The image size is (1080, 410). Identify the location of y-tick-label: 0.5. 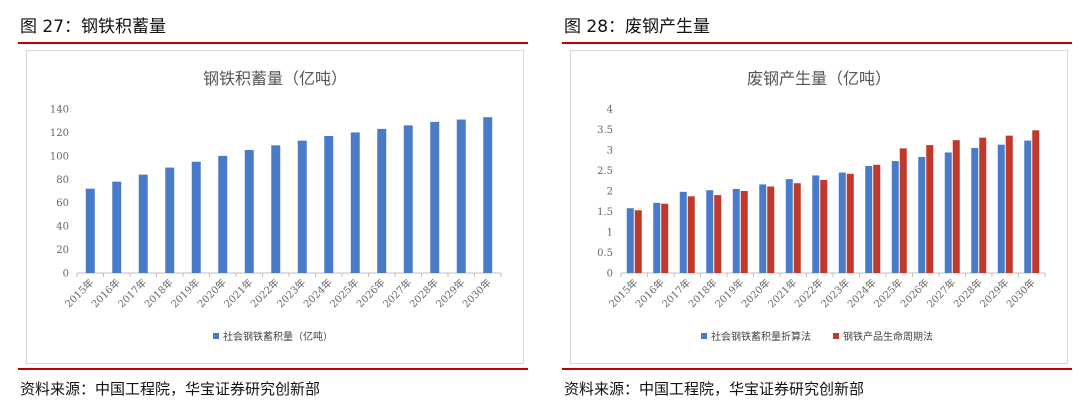
(605, 253).